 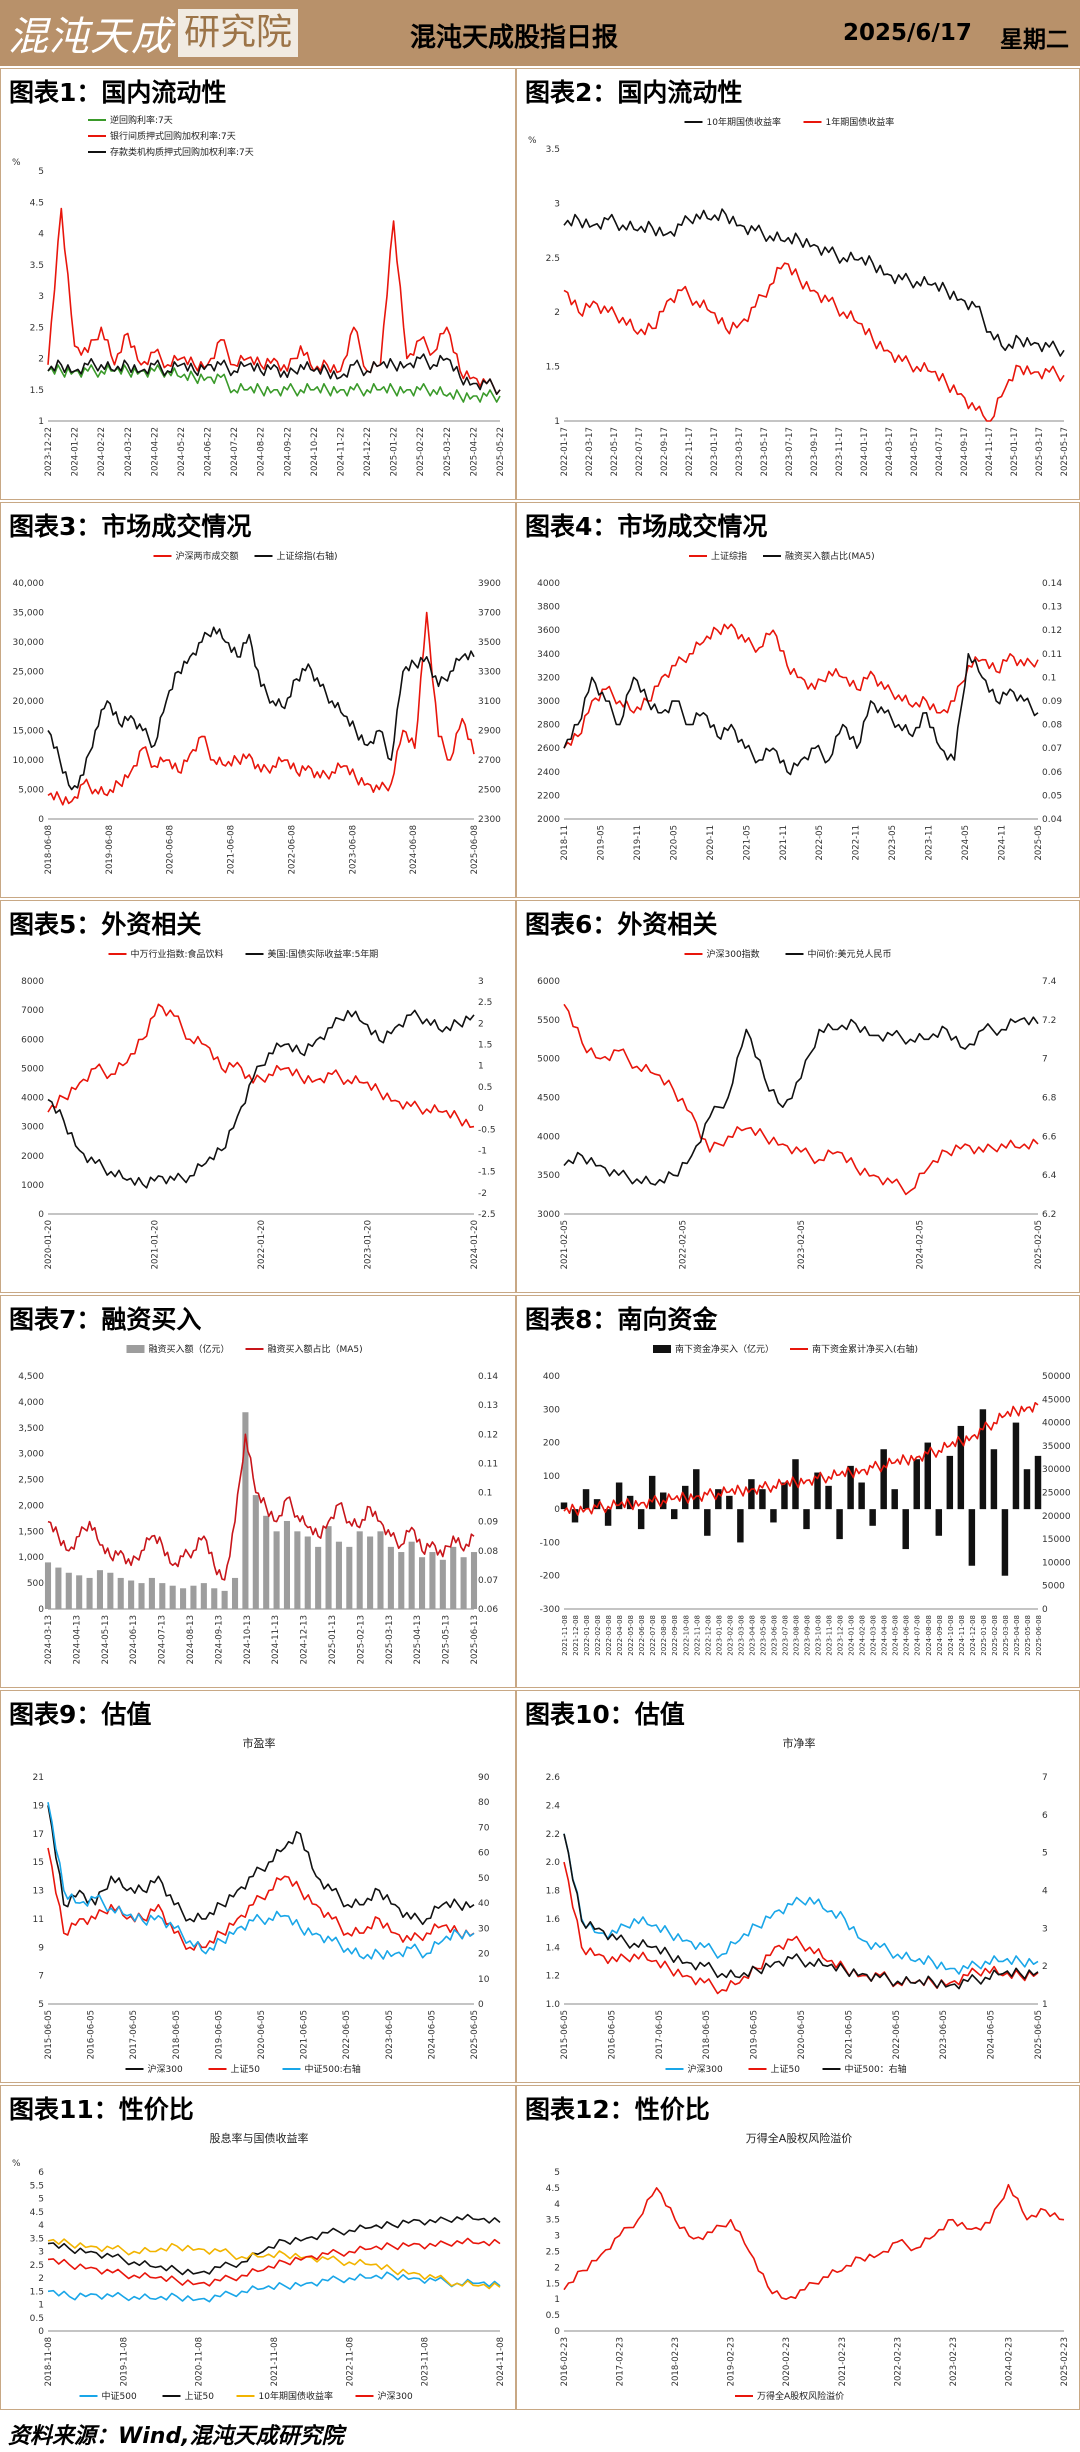 What do you see at coordinates (76, 451) in the screenshot?
I see `x-tick-label: 2024-01-22` at bounding box center [76, 451].